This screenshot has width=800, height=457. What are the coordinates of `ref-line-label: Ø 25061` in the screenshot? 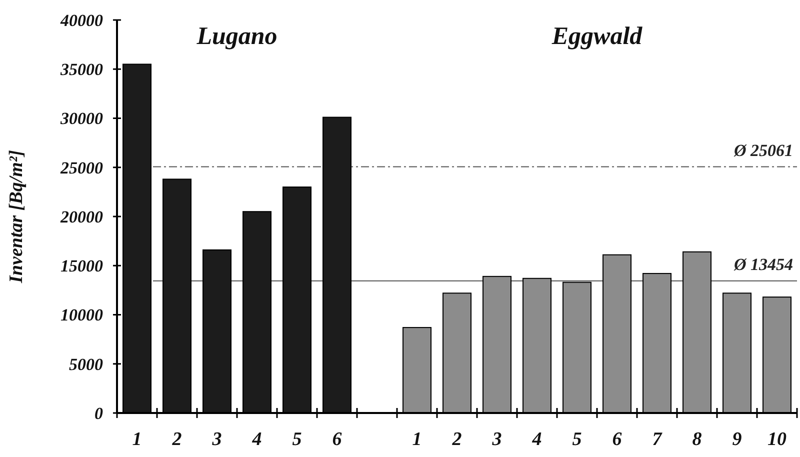 It's located at (762, 150).